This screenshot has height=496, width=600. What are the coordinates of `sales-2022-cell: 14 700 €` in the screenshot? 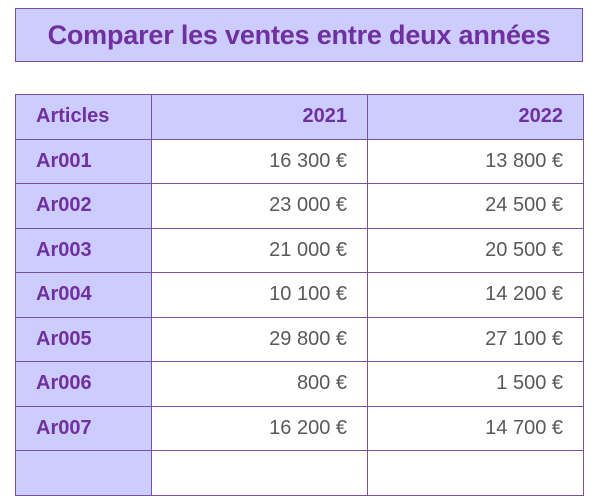 It's located at (475, 428).